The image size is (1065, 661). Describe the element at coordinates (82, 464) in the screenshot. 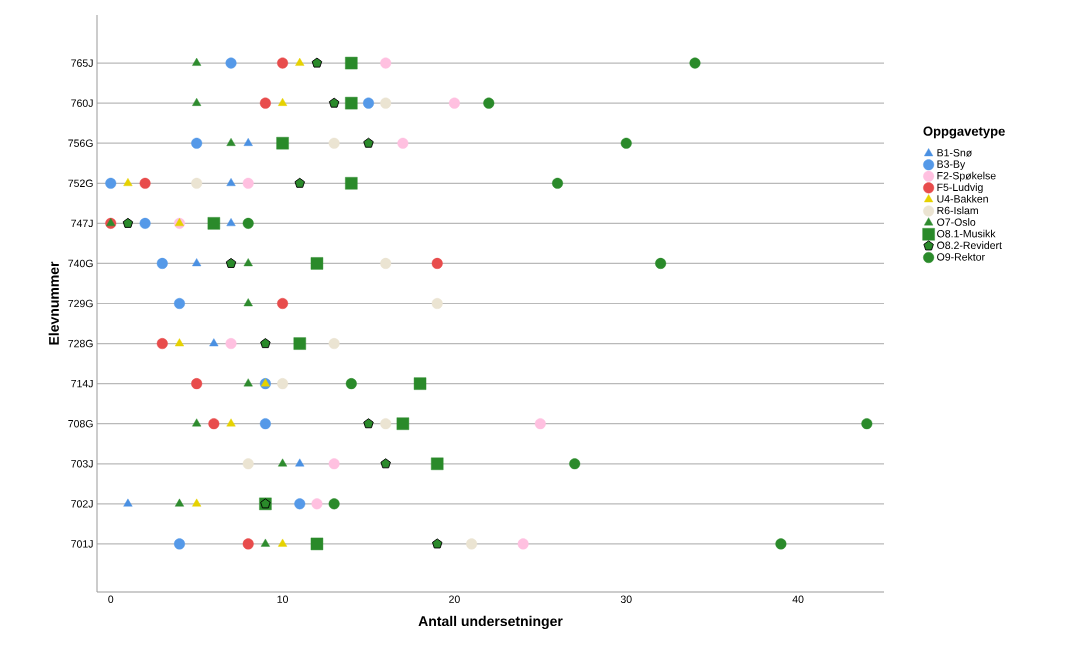

I see `y-tick-label: 703J` at that location.